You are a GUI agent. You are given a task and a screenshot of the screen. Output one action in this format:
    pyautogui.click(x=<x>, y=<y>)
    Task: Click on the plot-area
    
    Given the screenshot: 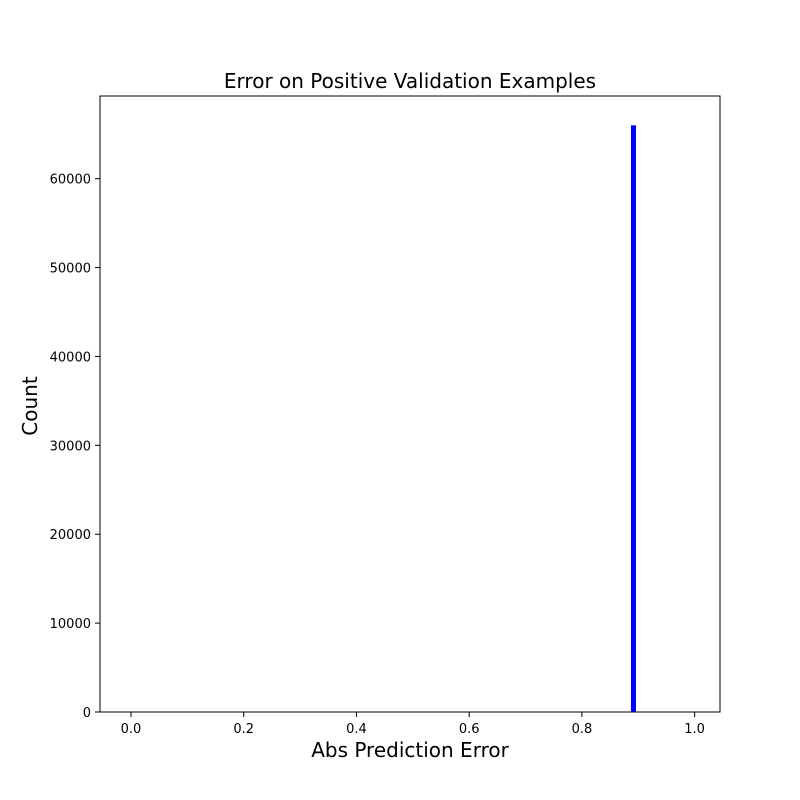 What is the action you would take?
    pyautogui.click(x=633, y=419)
    